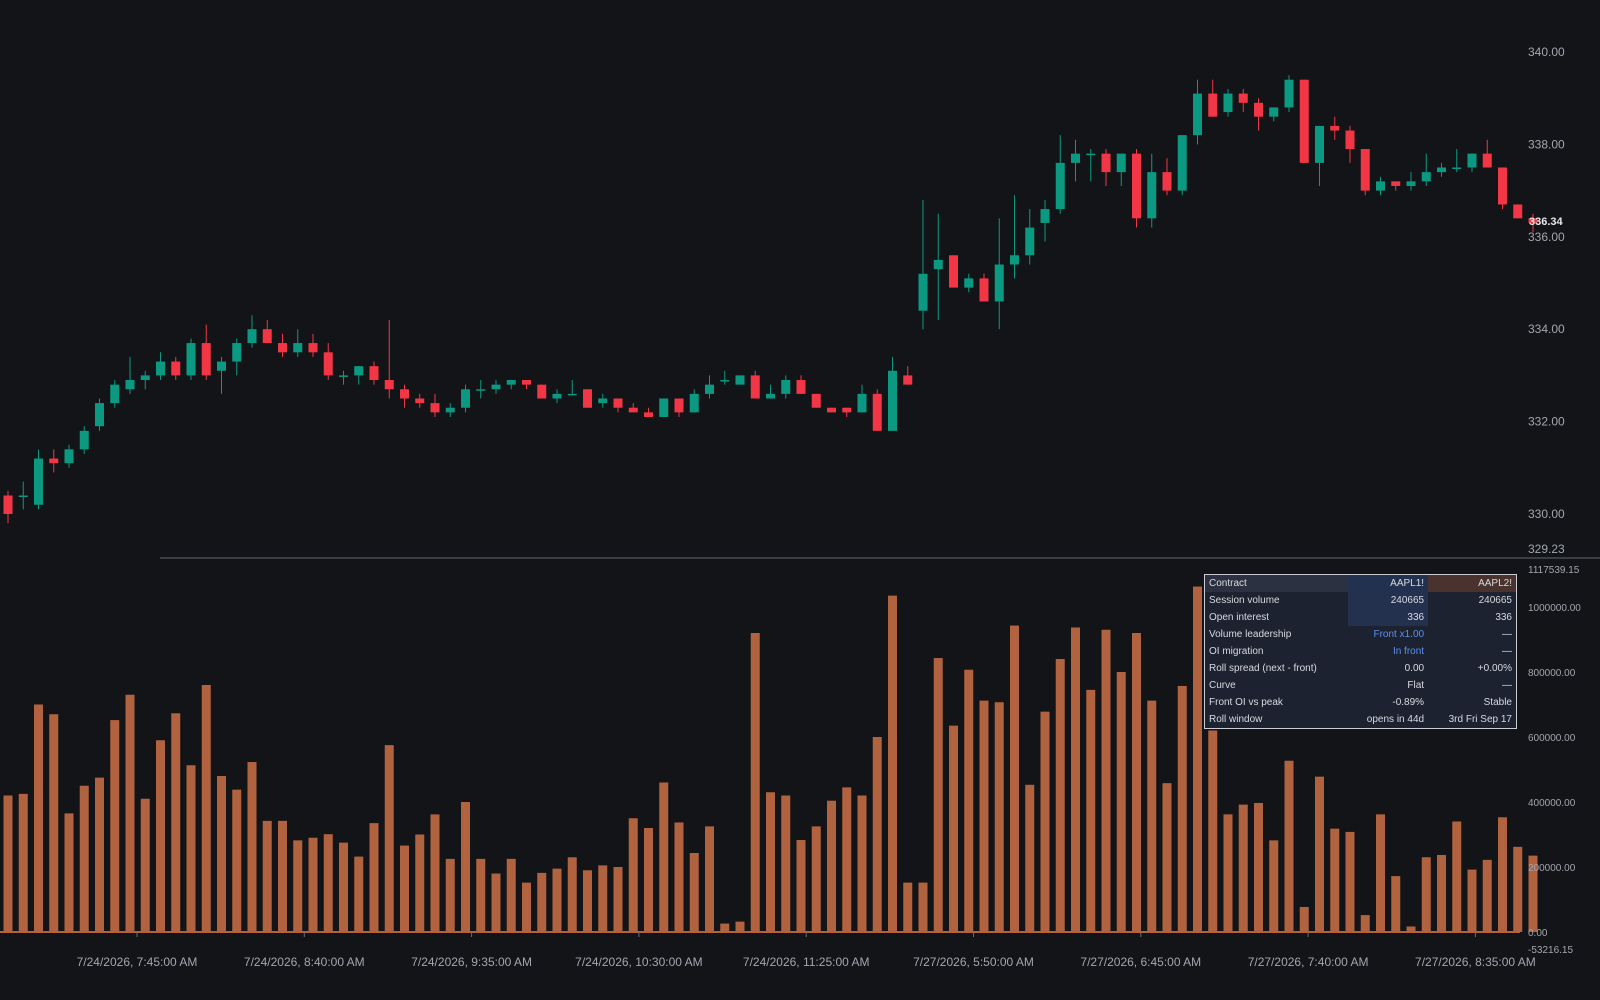 The width and height of the screenshot is (1600, 1000). What do you see at coordinates (304, 962) in the screenshot?
I see `time-tick-label: 7/24/2026, 8:40:00 AM` at bounding box center [304, 962].